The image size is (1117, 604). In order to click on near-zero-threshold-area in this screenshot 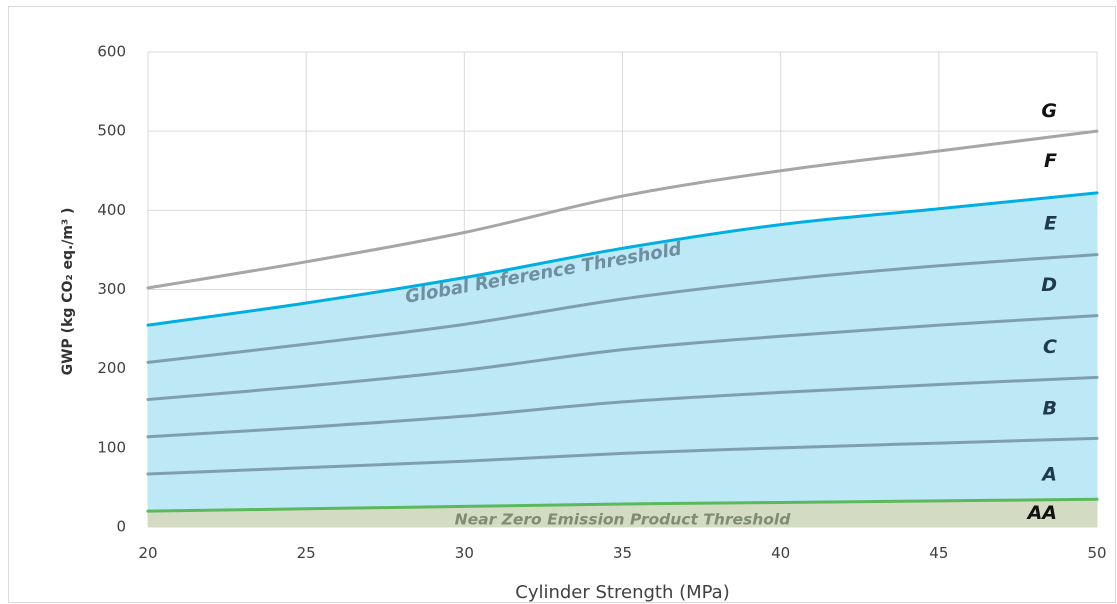, I will do `click(622, 513)`.